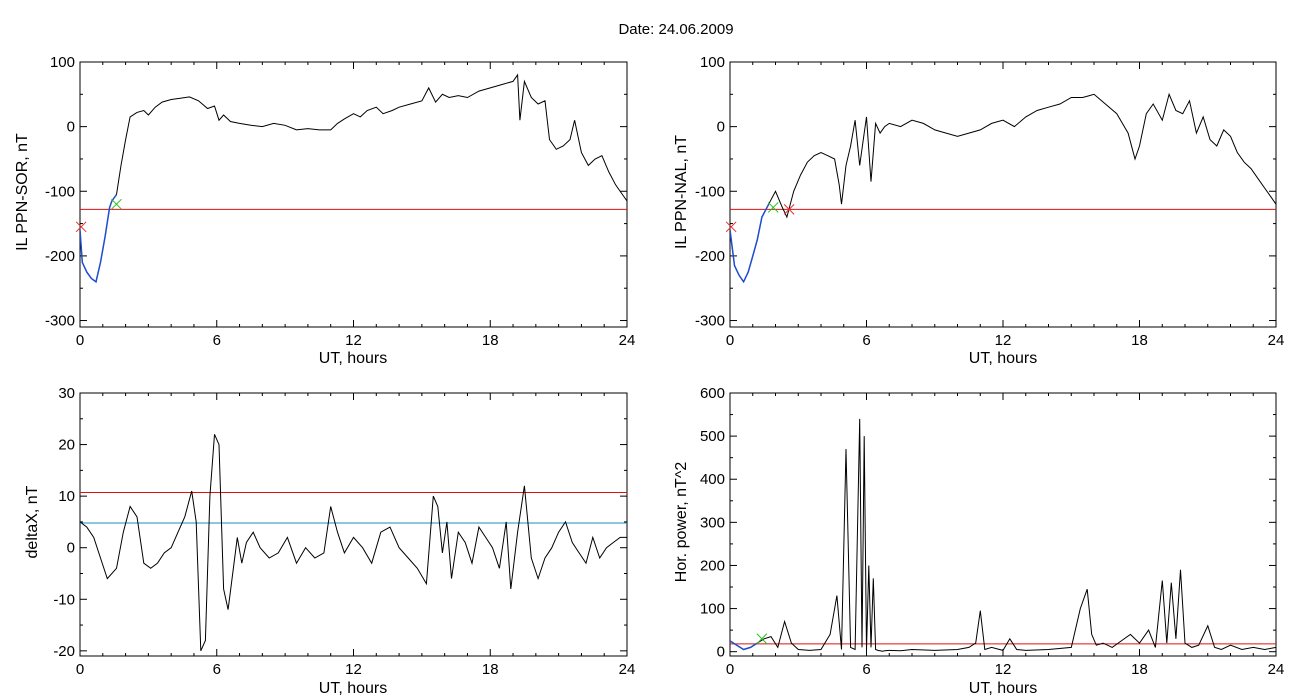 Image resolution: width=1300 pixels, height=700 pixels. Describe the element at coordinates (681, 522) in the screenshot. I see `ylabel-hor-power: Hor. power, nT^2` at that location.